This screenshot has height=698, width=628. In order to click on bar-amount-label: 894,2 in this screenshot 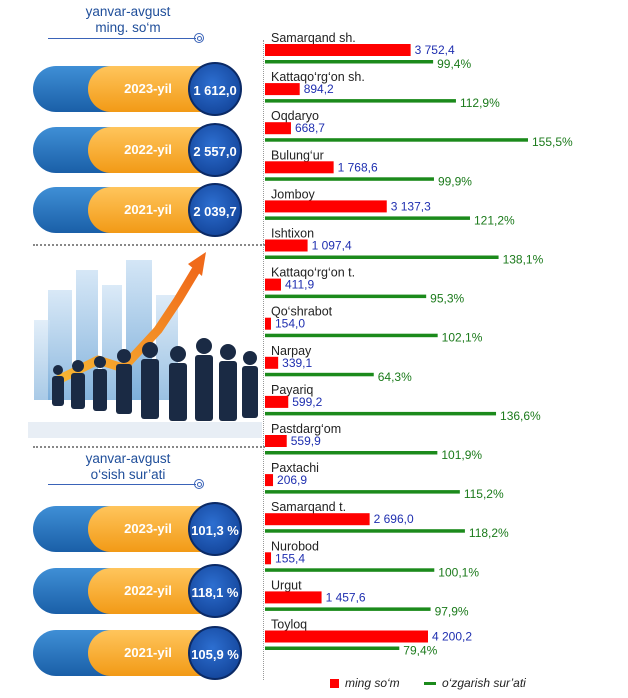, I will do `click(319, 89)`.